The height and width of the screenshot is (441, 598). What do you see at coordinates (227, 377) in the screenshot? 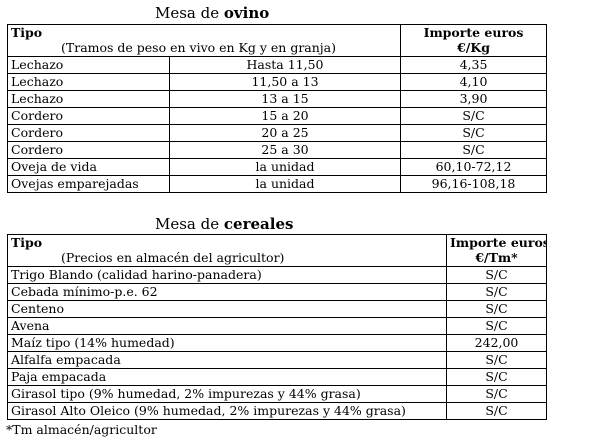
I see `cereales-tipo-cell: Paja empacada` at bounding box center [227, 377].